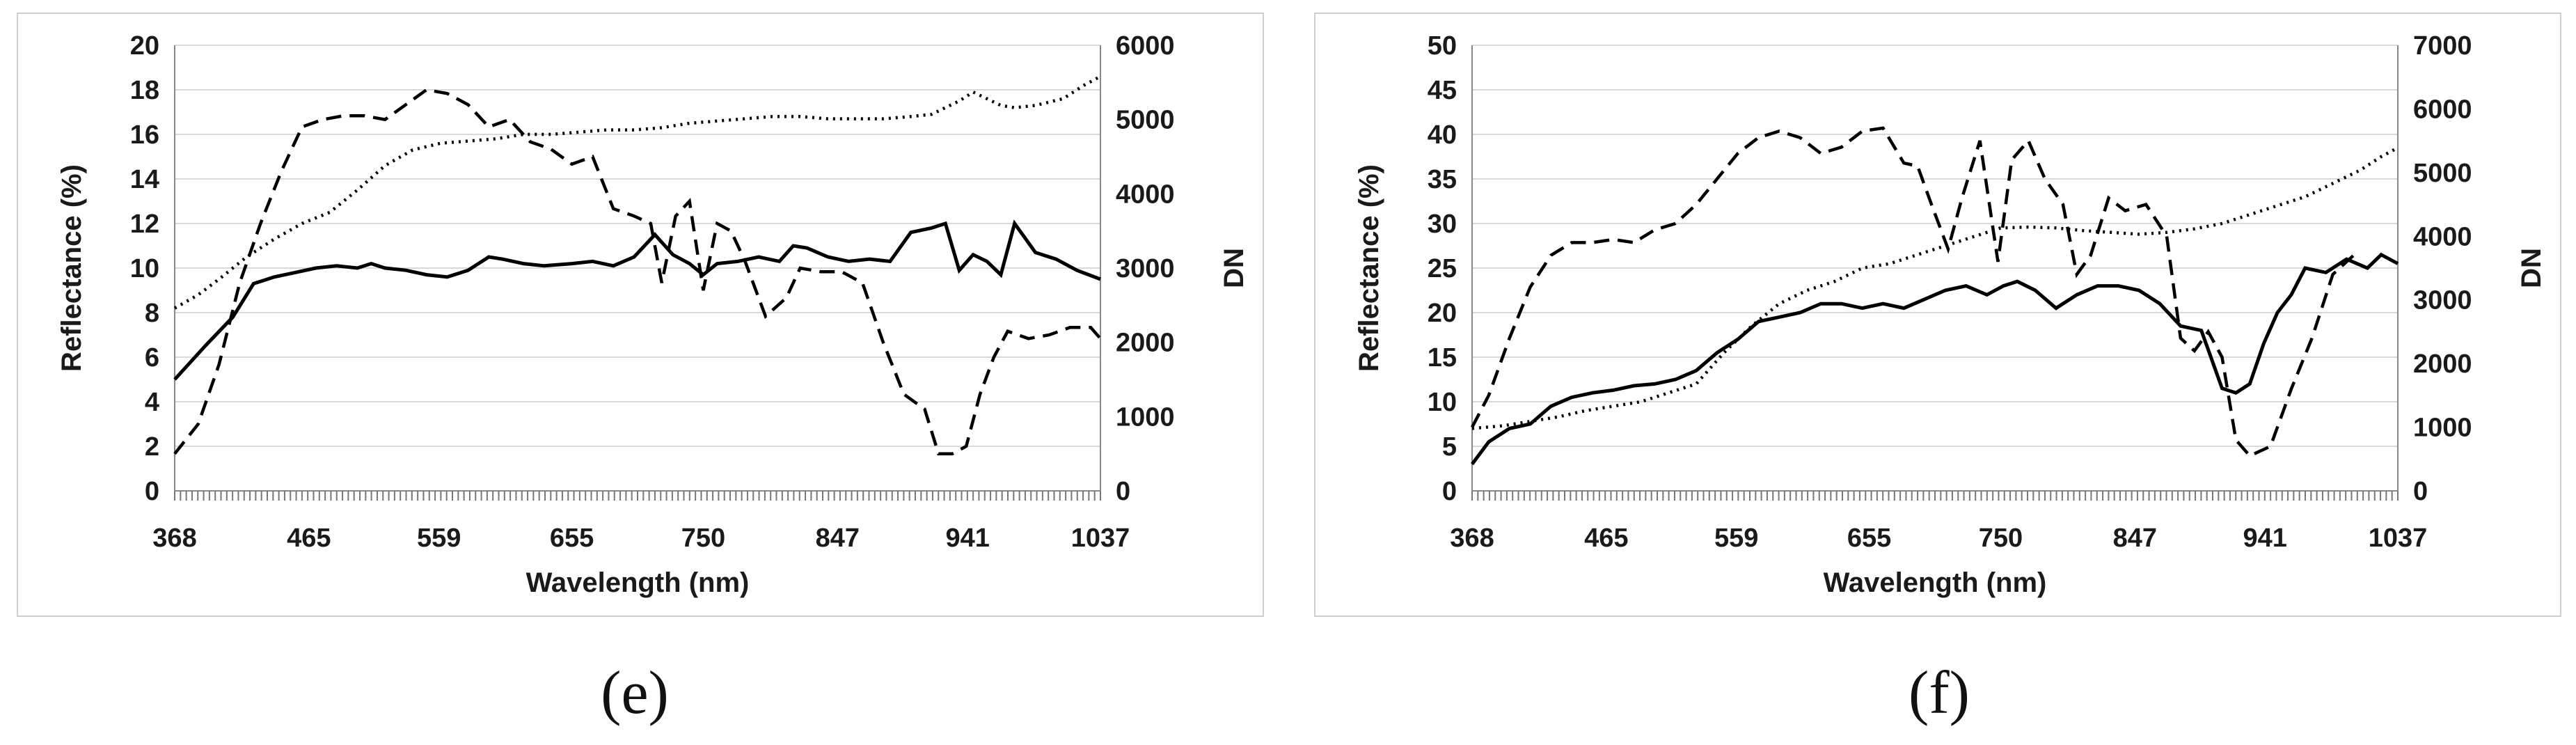 Image resolution: width=2576 pixels, height=745 pixels. What do you see at coordinates (144, 90) in the screenshot?
I see `y-tick-label: 18` at bounding box center [144, 90].